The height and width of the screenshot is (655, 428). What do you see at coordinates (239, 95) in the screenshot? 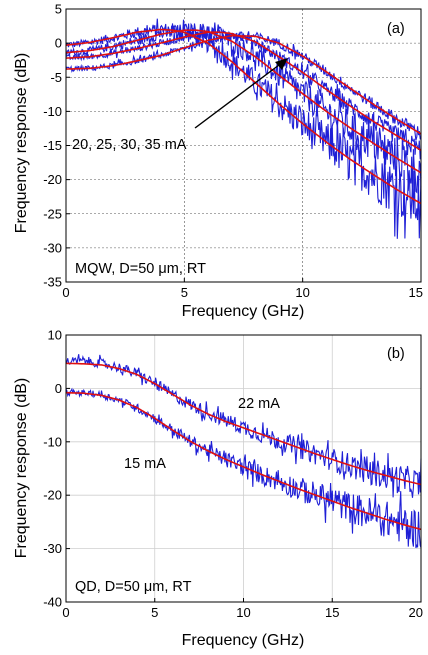
I see `current-arrow` at bounding box center [239, 95].